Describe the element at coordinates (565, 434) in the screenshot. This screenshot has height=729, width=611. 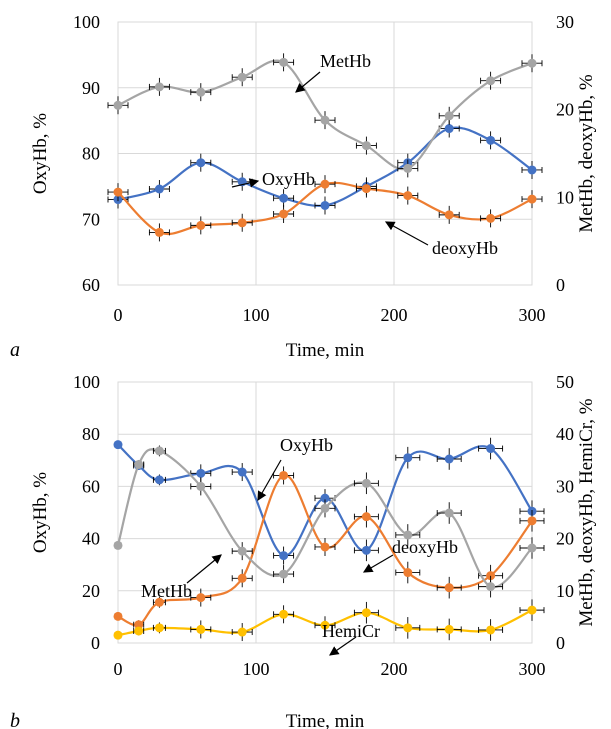
I see `y2-tick-label: 40` at that location.